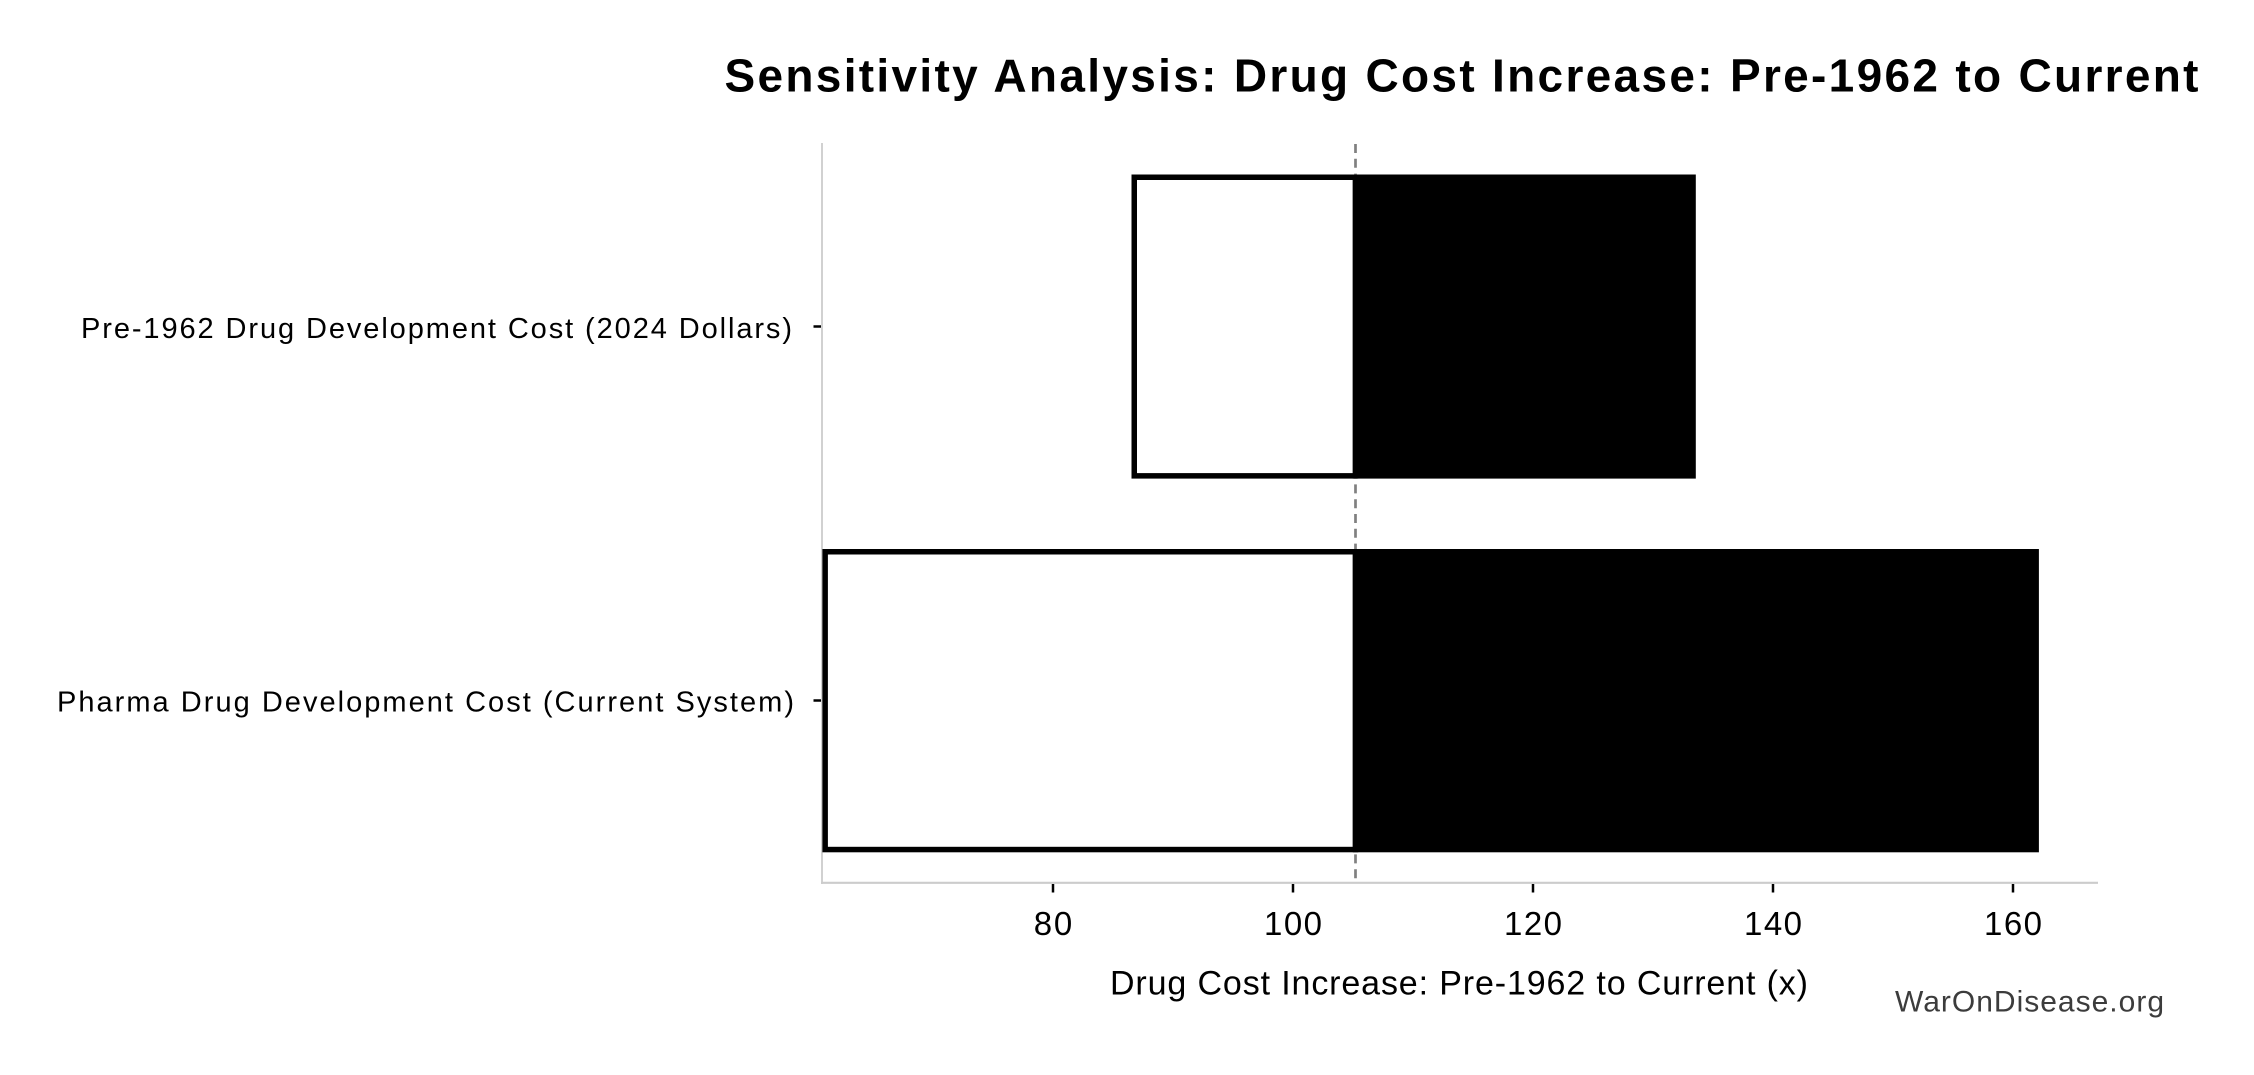 The image size is (2254, 1075). I want to click on svg-text: 160, so click(2013, 923).